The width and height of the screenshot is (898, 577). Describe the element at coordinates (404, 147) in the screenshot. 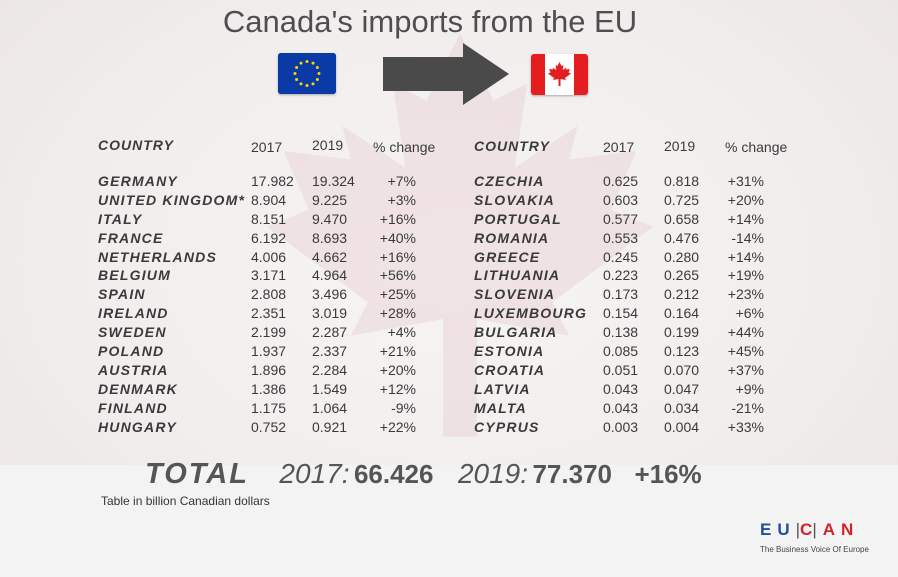

I see `left-header-change: % change` at that location.